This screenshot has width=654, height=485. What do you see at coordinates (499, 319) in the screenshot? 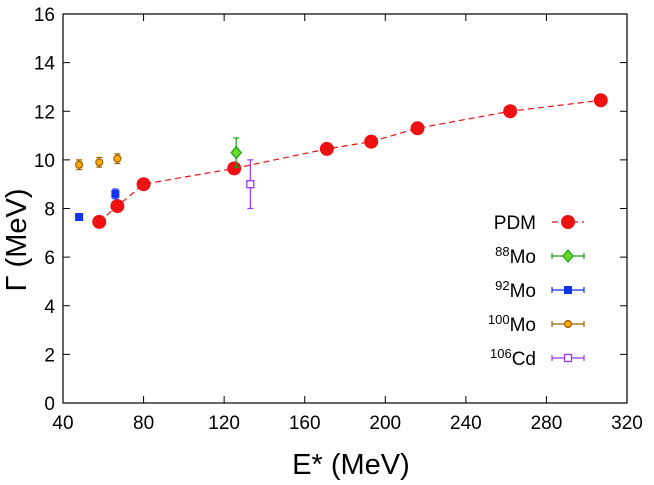
I see `legend-label-superscript: 100` at bounding box center [499, 319].